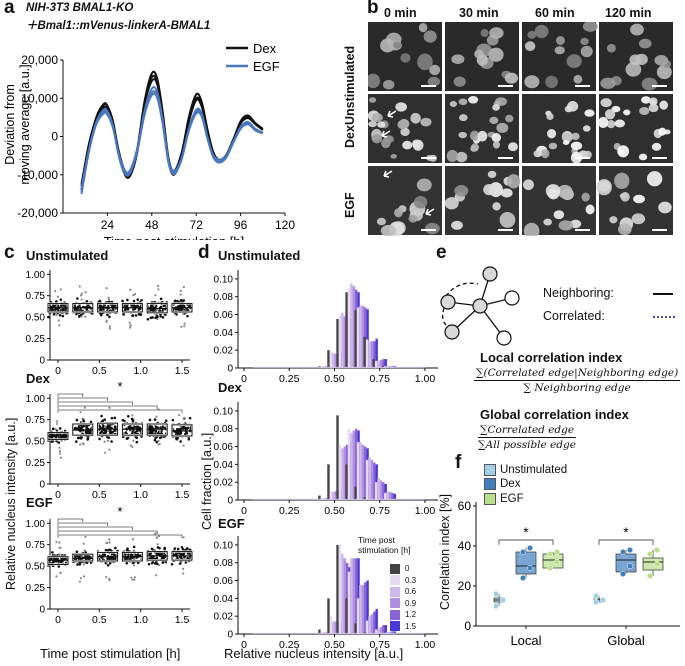 The width and height of the screenshot is (685, 666). I want to click on d-ytick-label: 0.10, so click(224, 279).